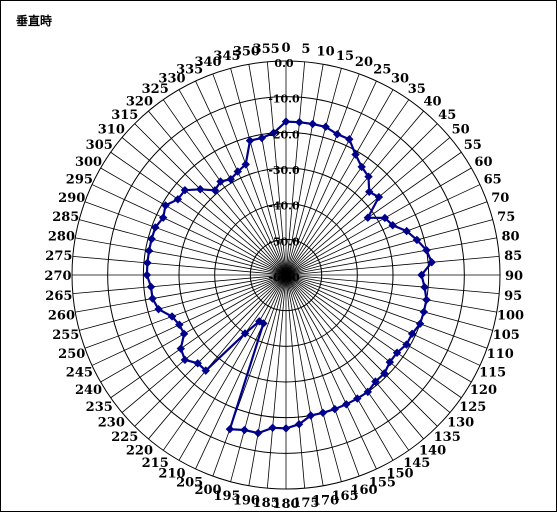 This screenshot has height=512, width=557. Describe the element at coordinates (226, 56) in the screenshot. I see `angle-tick-label: 345` at that location.